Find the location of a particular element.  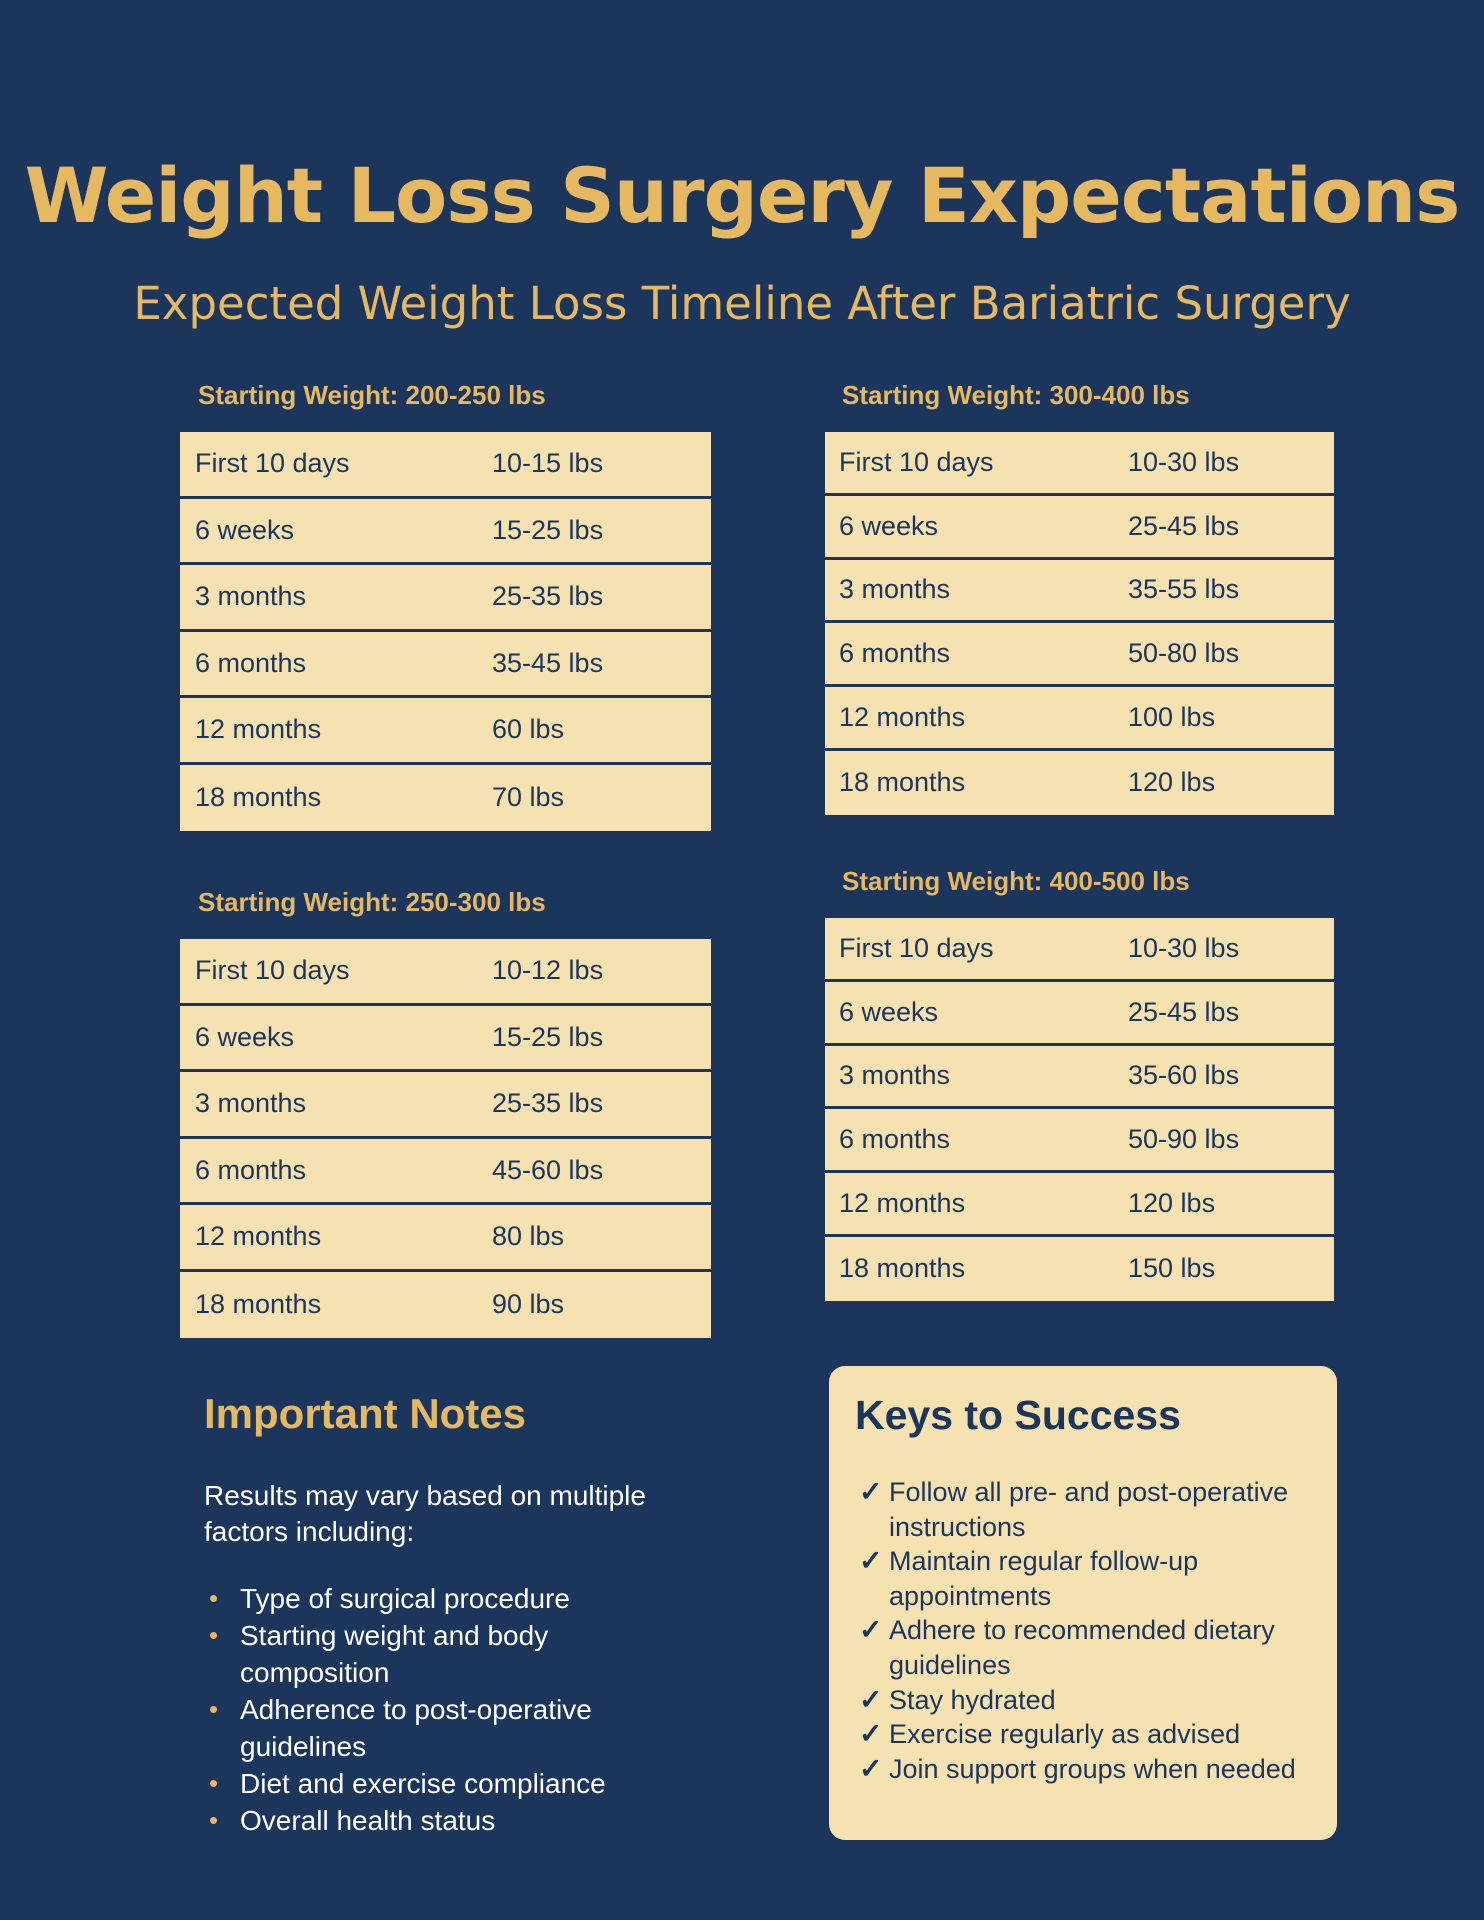

notes-title: Important Notes is located at coordinates (365, 1413).